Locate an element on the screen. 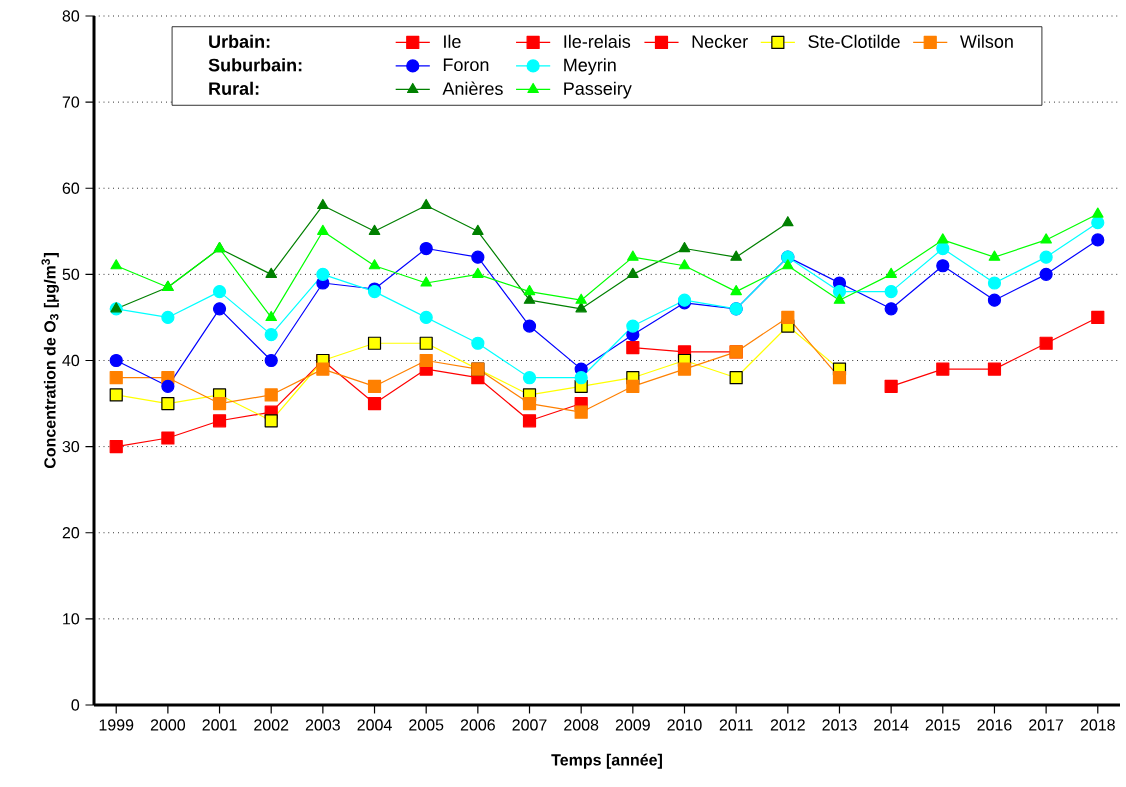  x-tick-label: 2004 is located at coordinates (374, 725).